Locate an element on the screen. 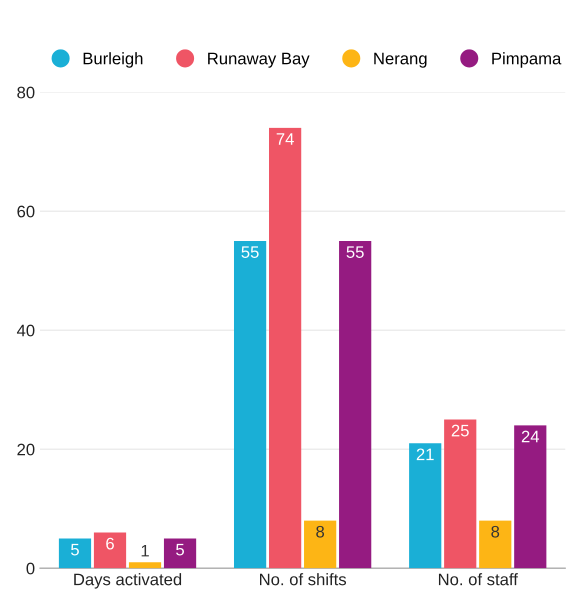 The width and height of the screenshot is (571, 595). y-tick-label: 40 is located at coordinates (25, 330).